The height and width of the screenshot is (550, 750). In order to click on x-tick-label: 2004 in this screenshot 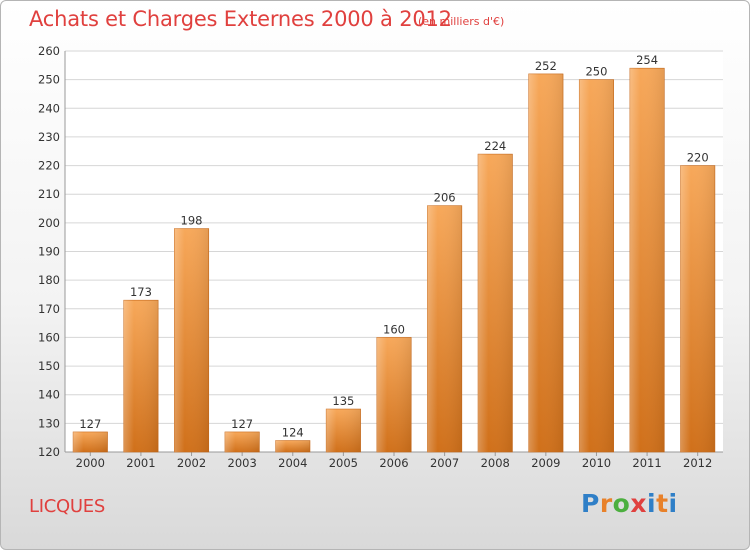, I will do `click(292, 463)`.